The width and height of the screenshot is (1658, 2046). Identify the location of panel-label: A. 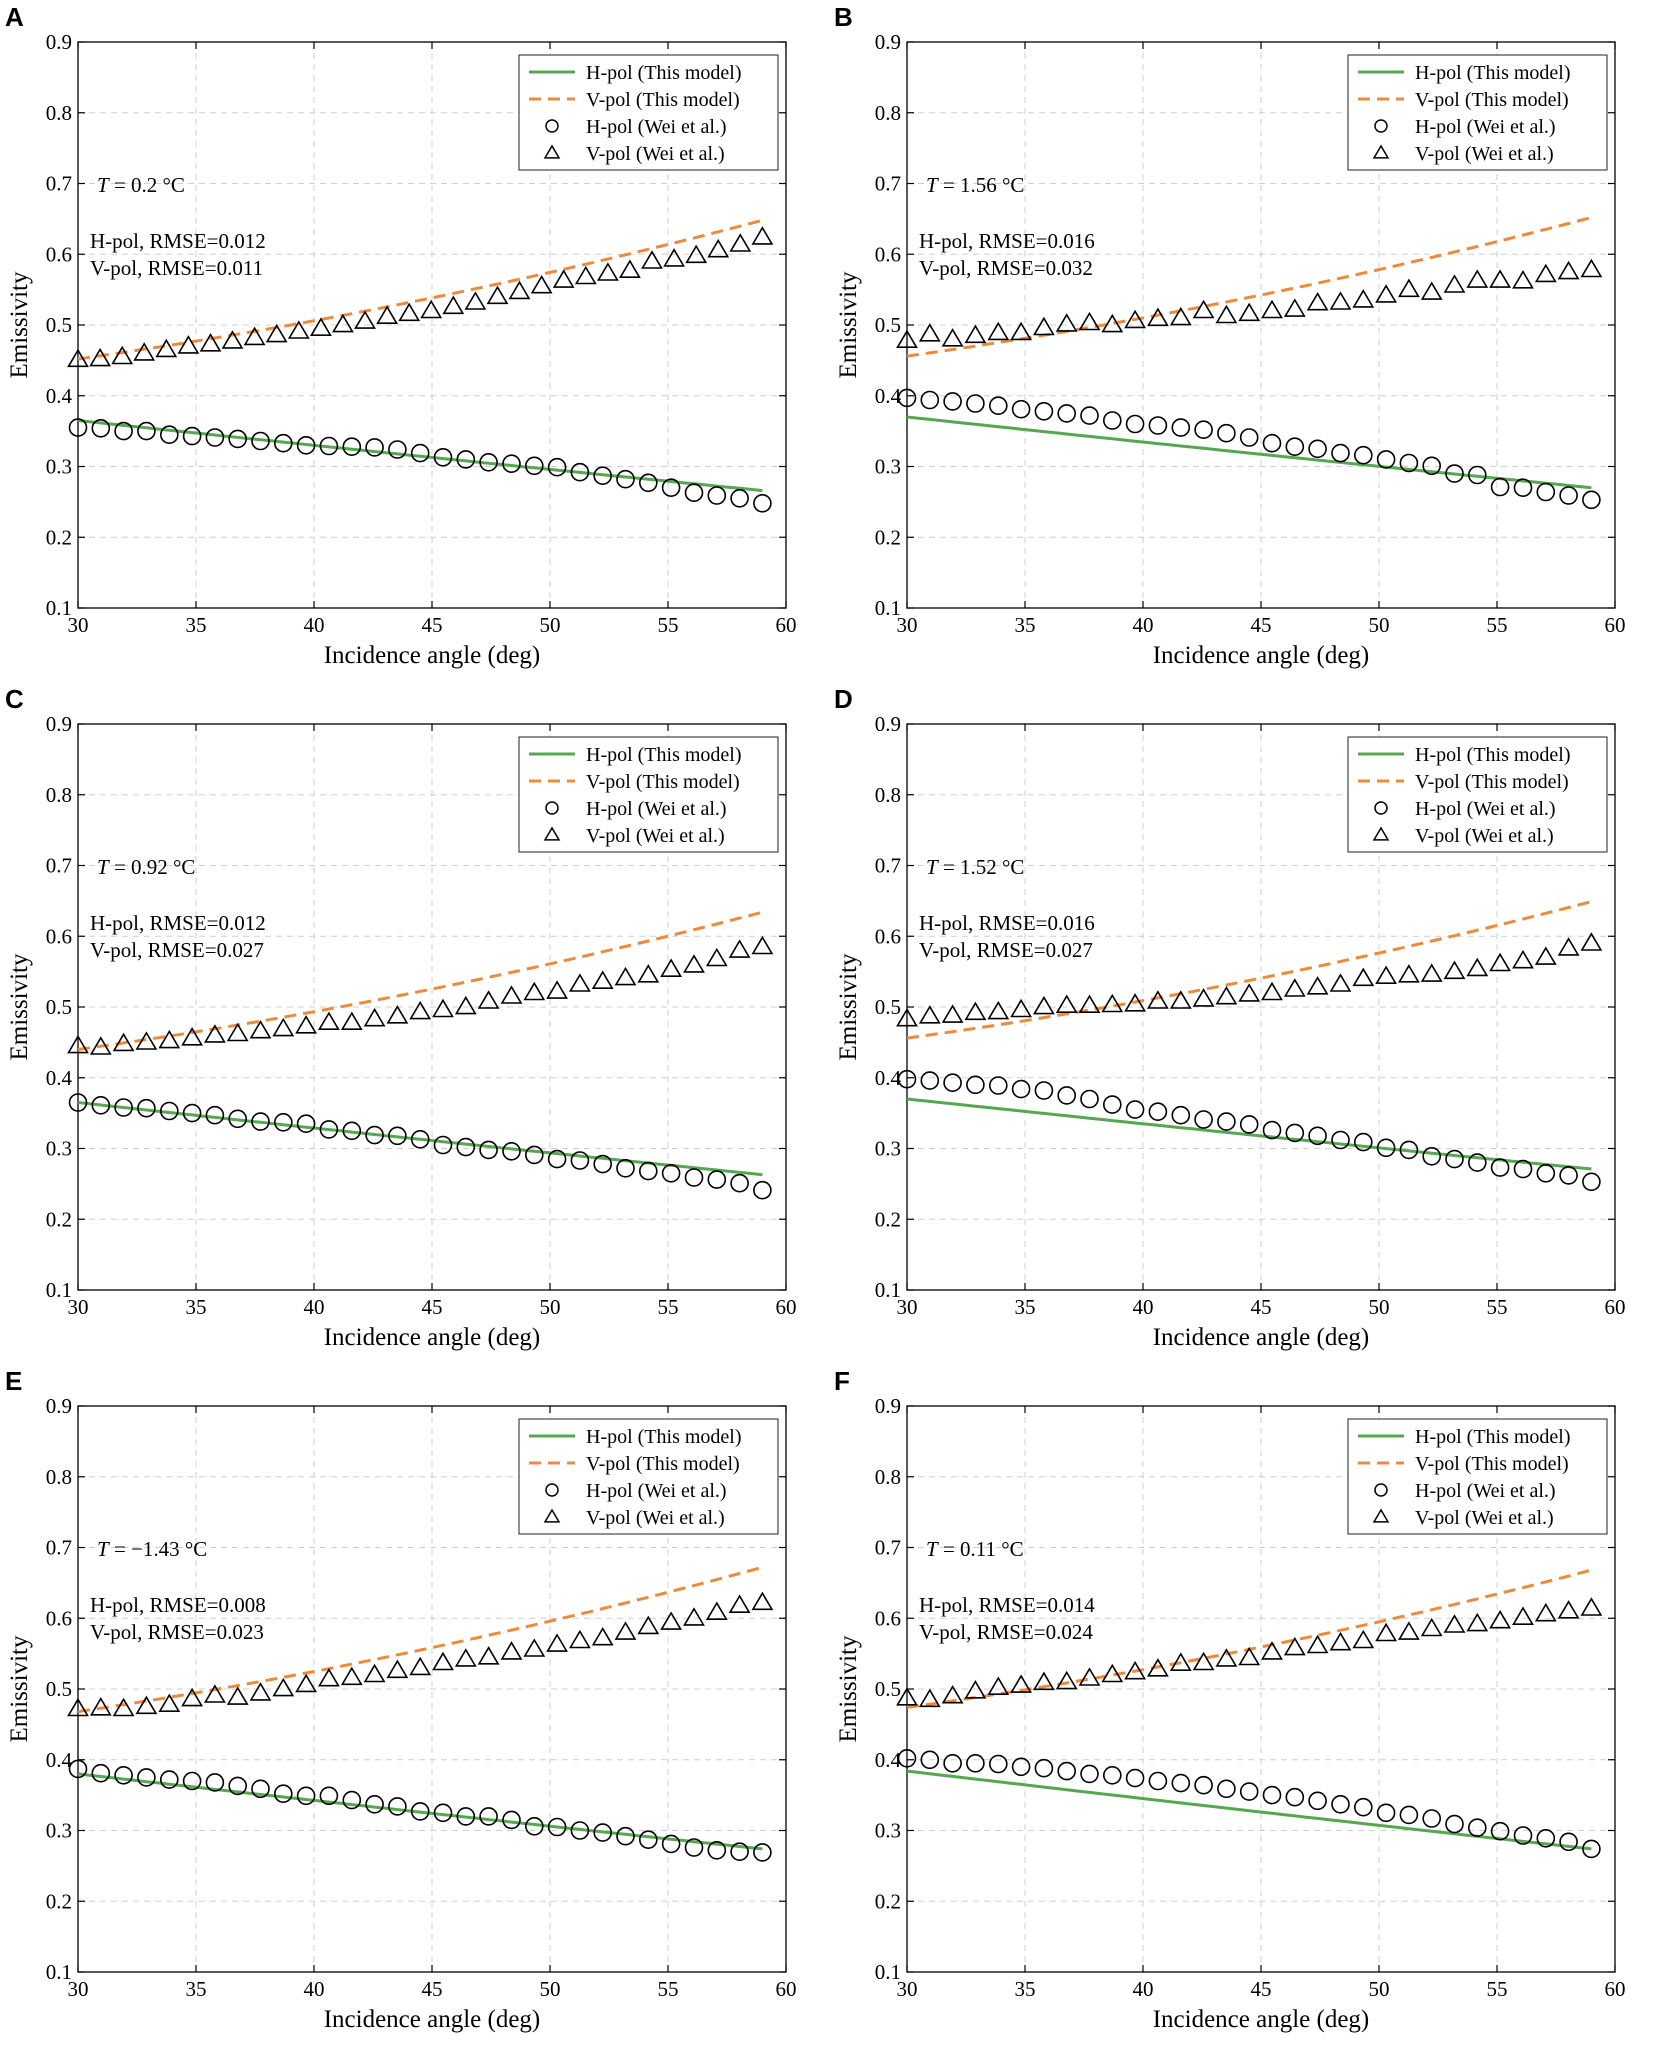
(14, 17).